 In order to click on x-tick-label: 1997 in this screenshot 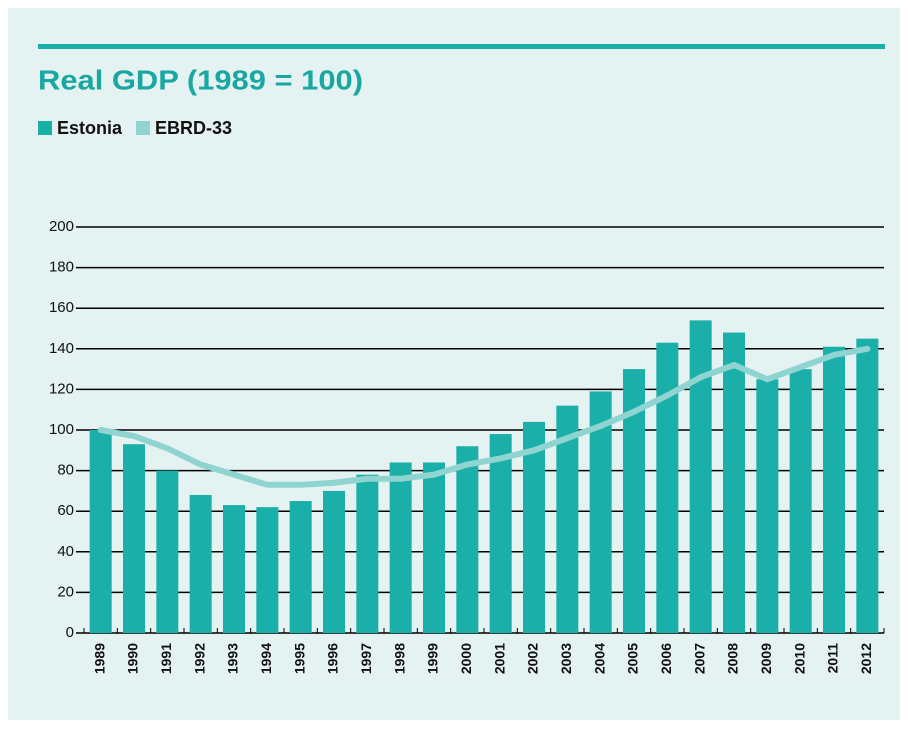, I will do `click(366, 658)`.